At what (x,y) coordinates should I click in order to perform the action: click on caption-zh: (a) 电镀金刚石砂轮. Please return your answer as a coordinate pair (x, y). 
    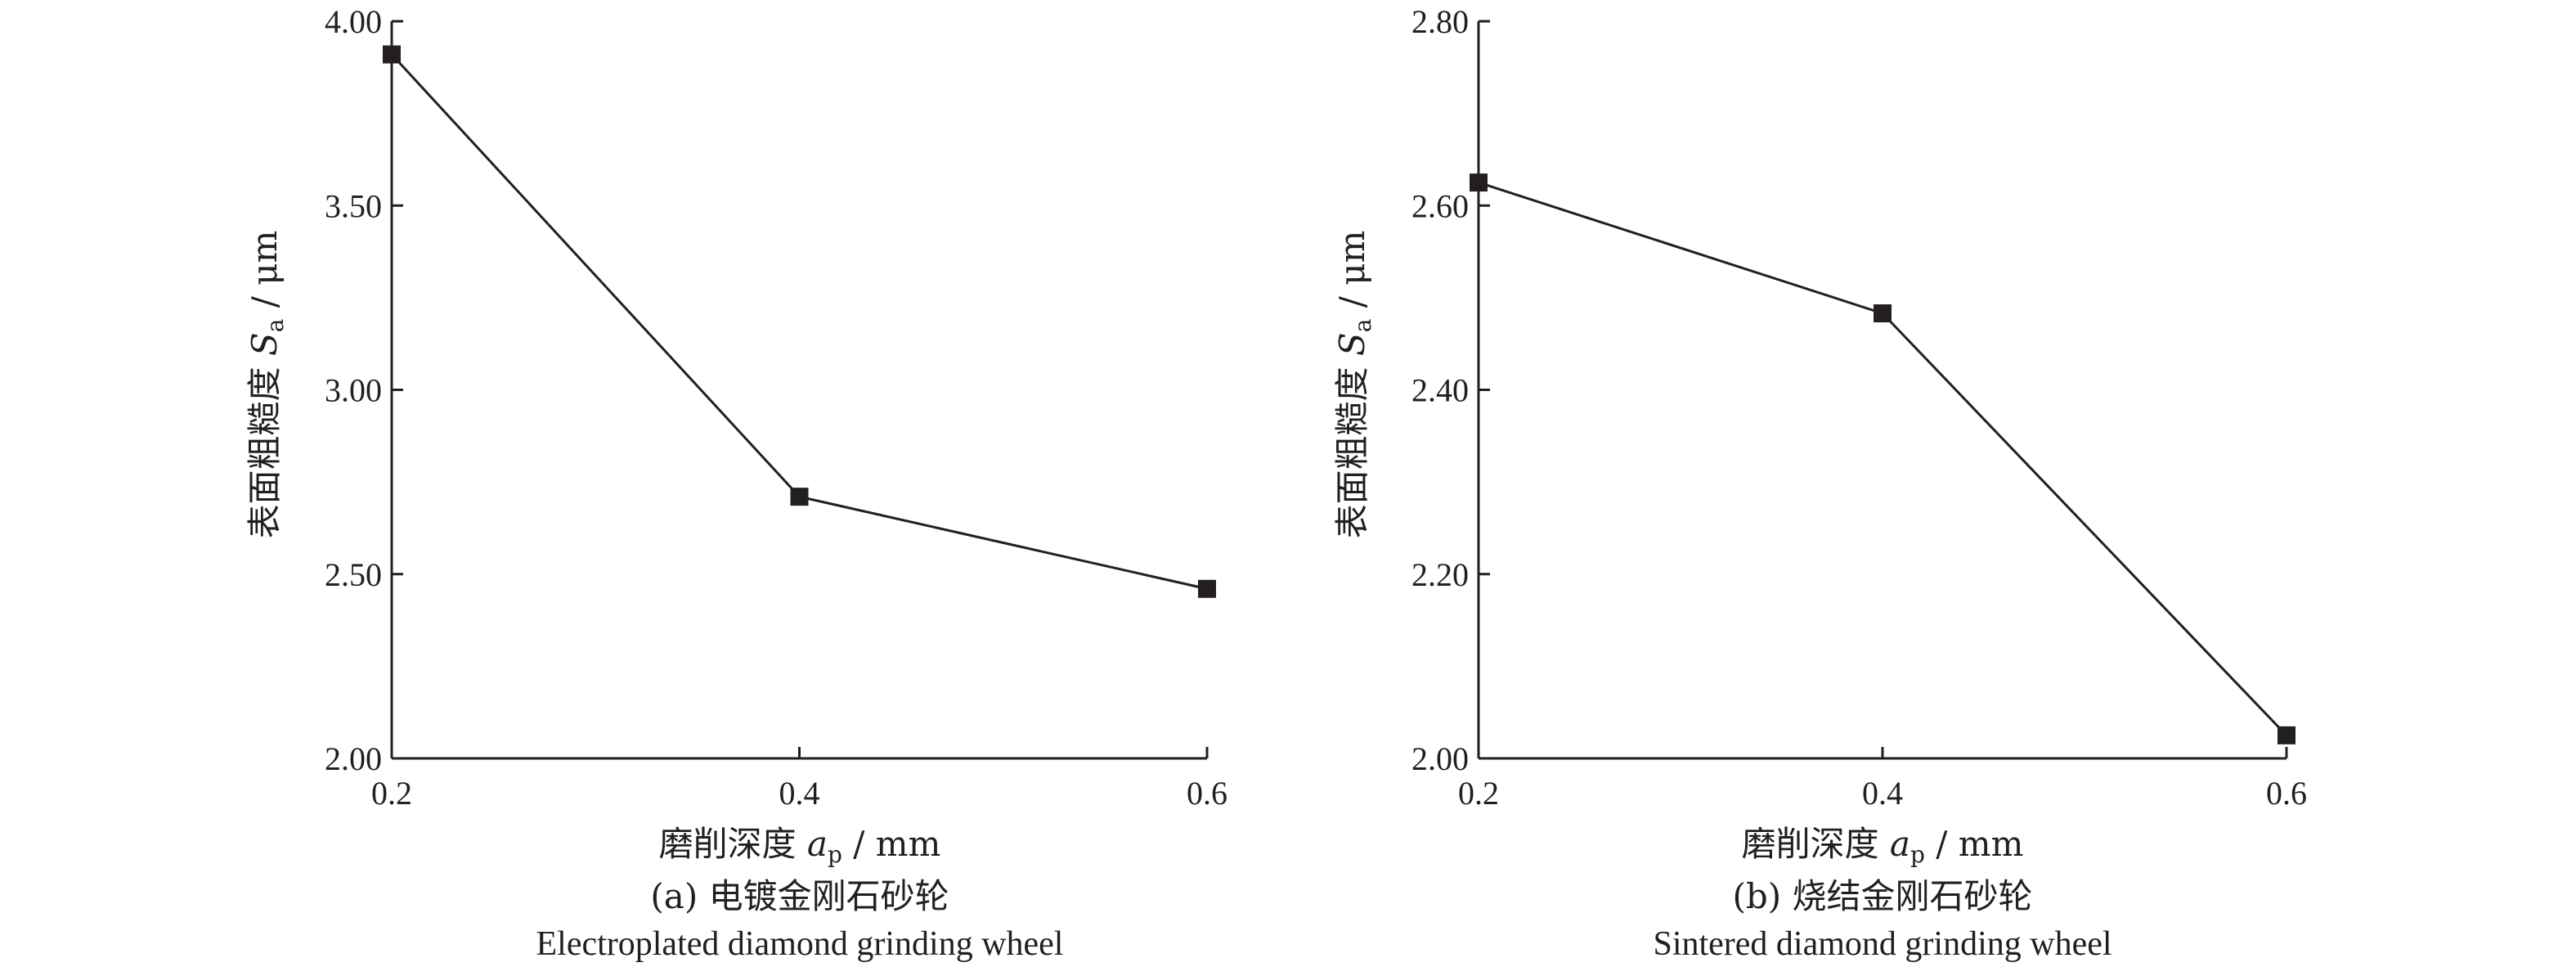
    Looking at the image, I should click on (799, 896).